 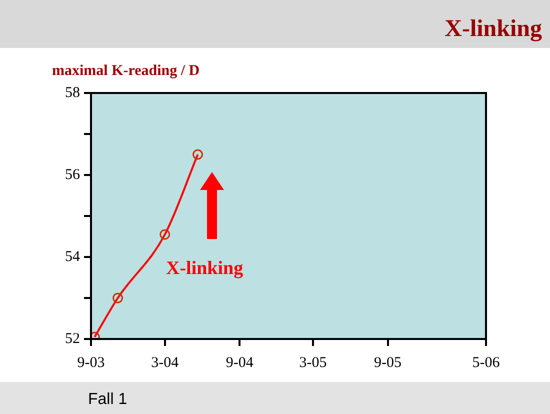 What do you see at coordinates (72, 174) in the screenshot?
I see `y-tick-label: 56` at bounding box center [72, 174].